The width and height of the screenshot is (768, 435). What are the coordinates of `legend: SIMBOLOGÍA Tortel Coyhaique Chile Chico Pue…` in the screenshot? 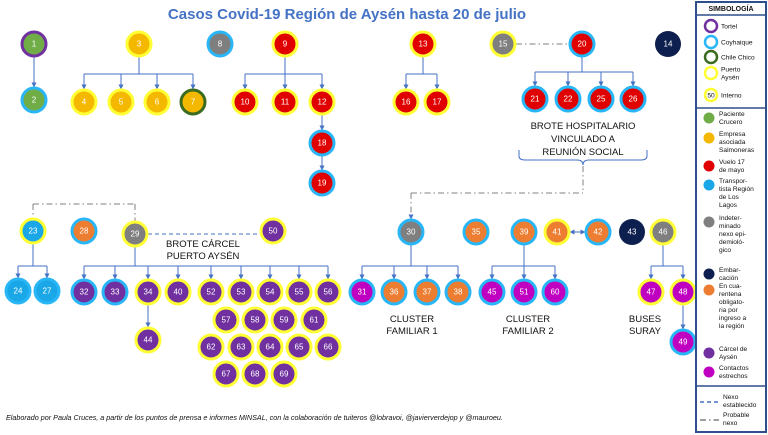 It's located at (731, 217).